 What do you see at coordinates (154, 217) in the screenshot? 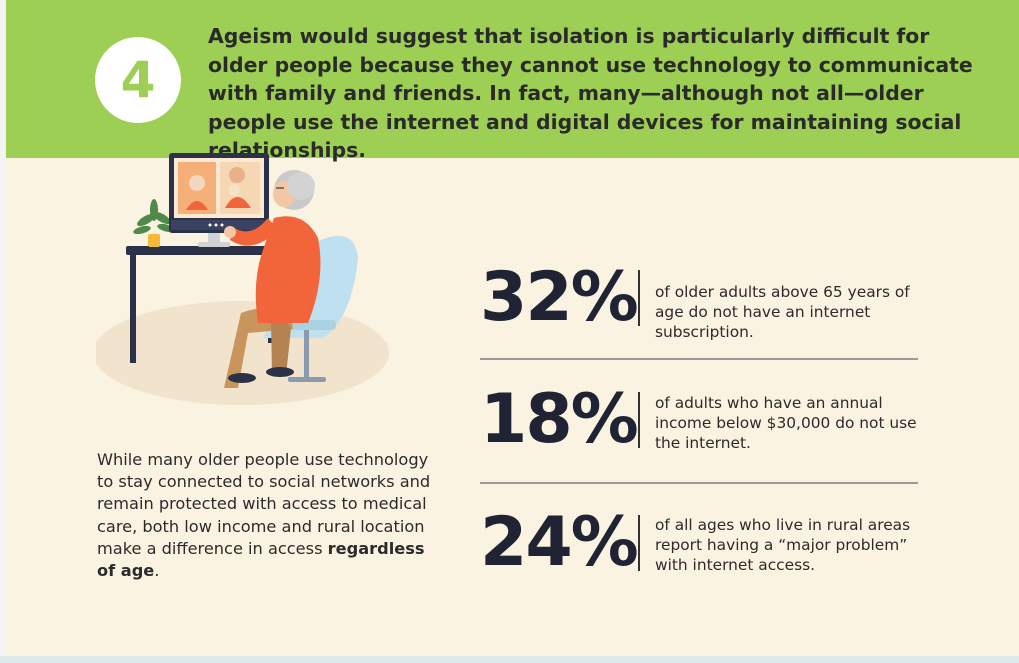
I see `plant-leaves` at bounding box center [154, 217].